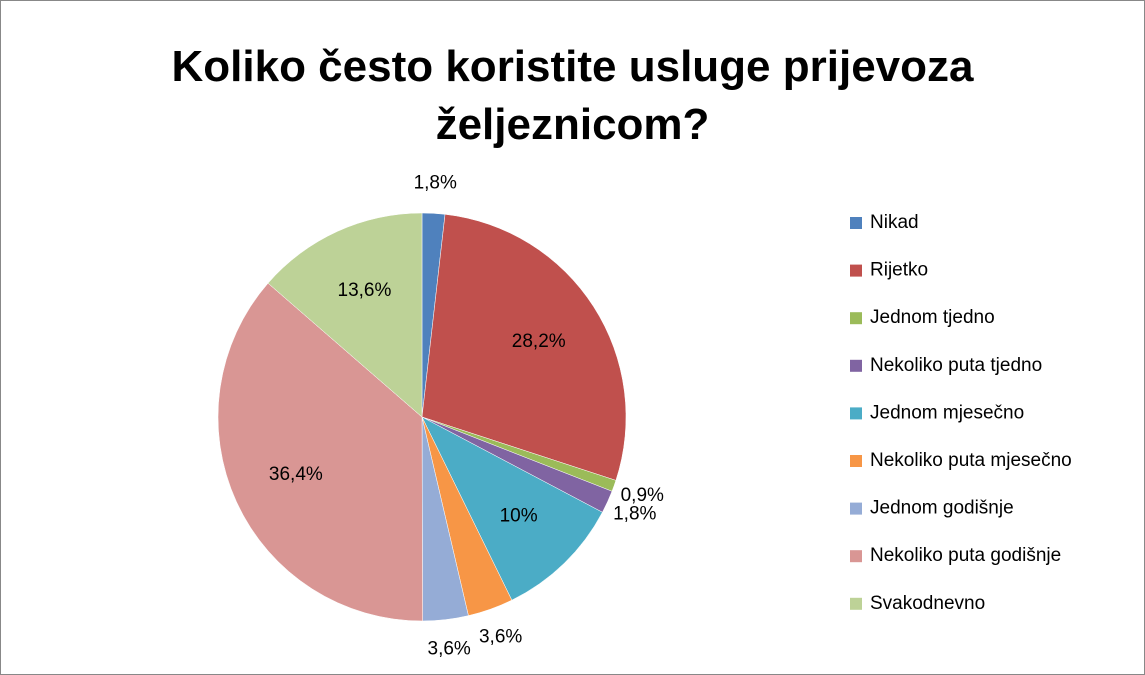  Describe the element at coordinates (971, 460) in the screenshot. I see `legend-label: Nekoliko puta mjesečno` at that location.